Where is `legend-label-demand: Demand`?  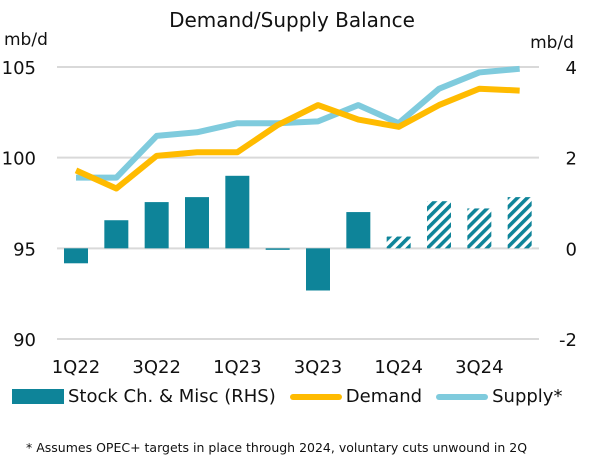
legend-label-demand: Demand is located at coordinates (384, 396).